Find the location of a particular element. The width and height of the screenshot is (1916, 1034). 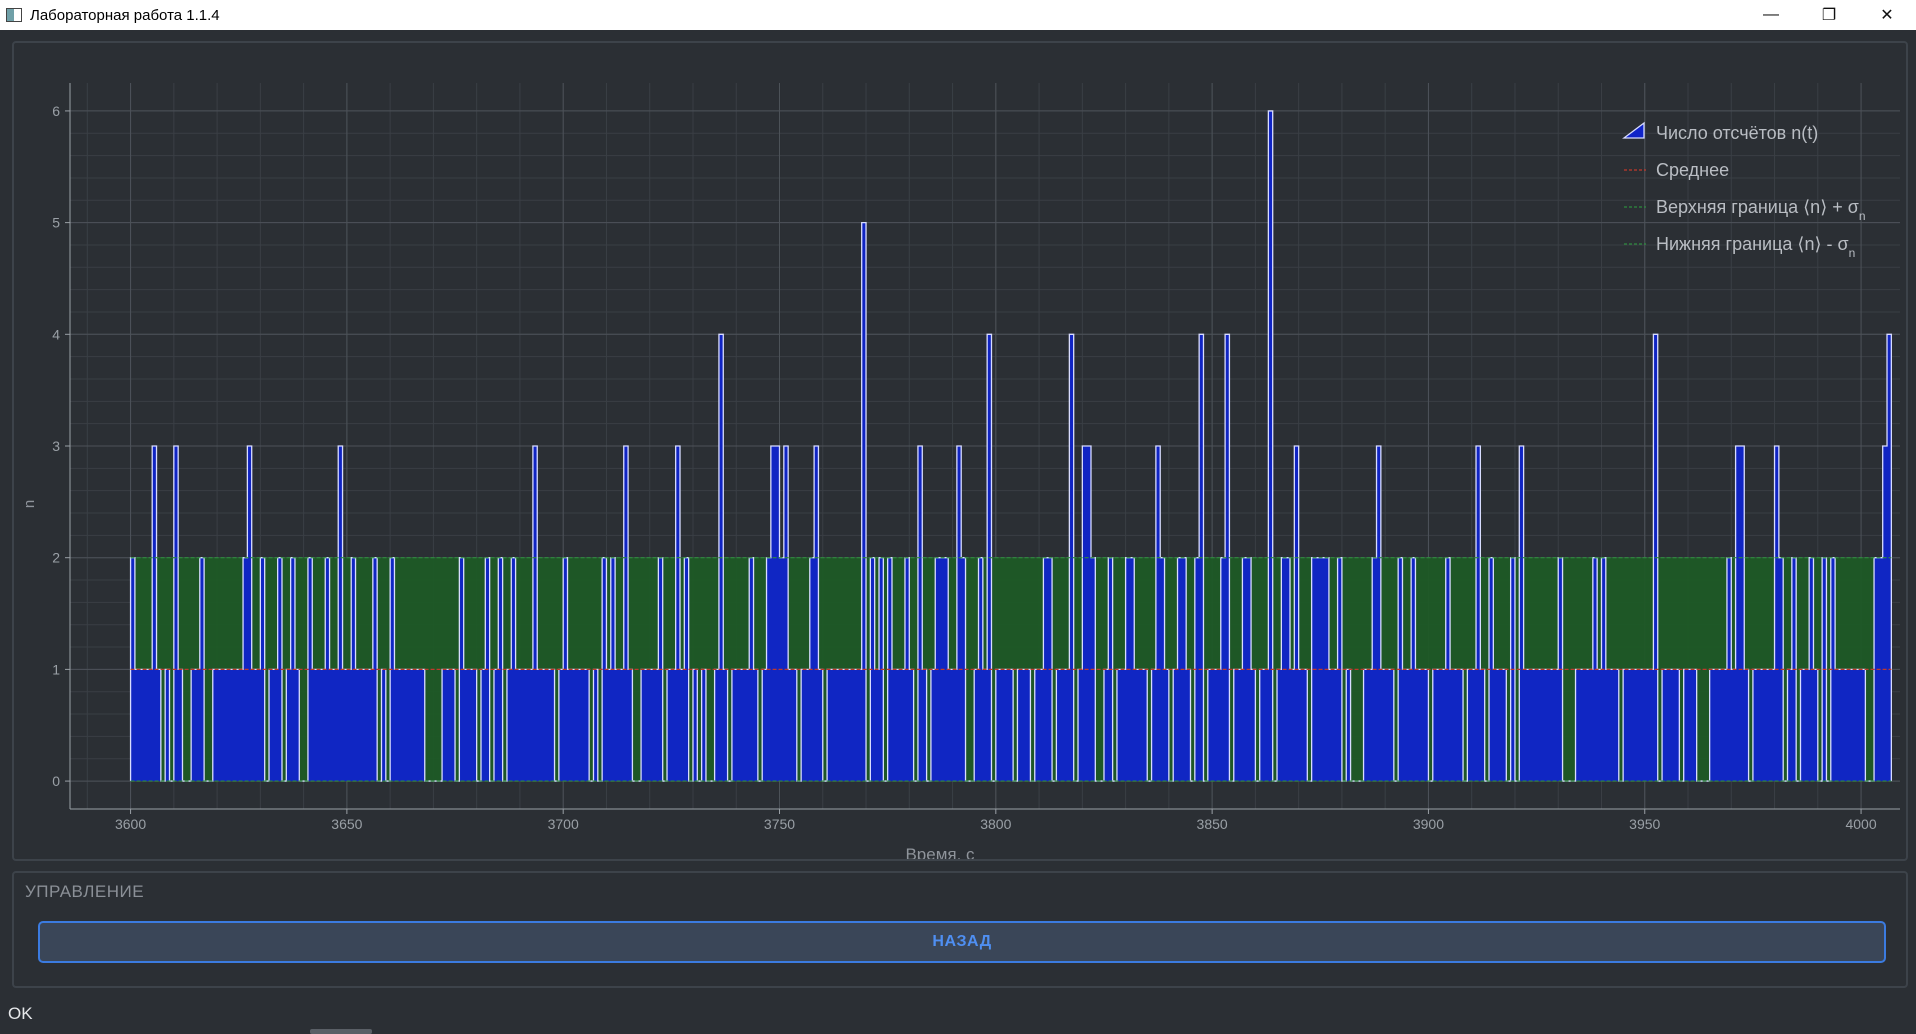

y-tick-label: 3 is located at coordinates (56, 446).